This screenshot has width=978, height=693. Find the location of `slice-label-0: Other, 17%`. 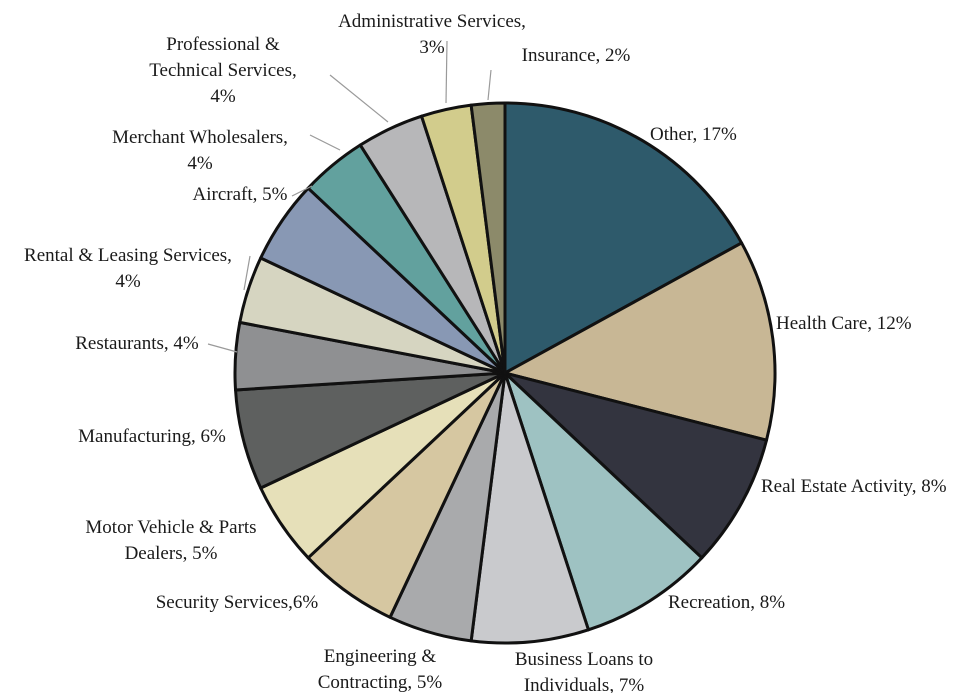

slice-label-0: Other, 17% is located at coordinates (693, 134).